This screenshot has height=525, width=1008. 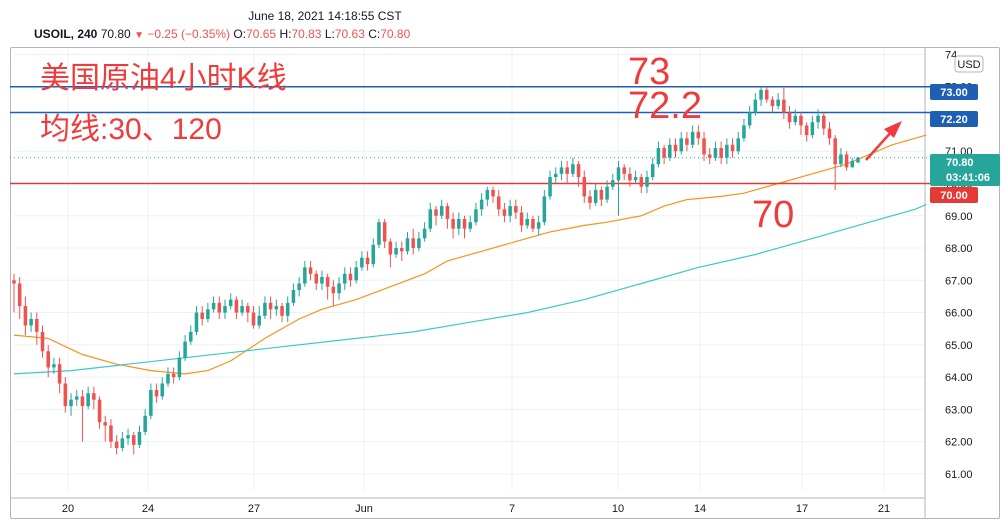 I want to click on x-tick-label: 27, so click(x=254, y=509).